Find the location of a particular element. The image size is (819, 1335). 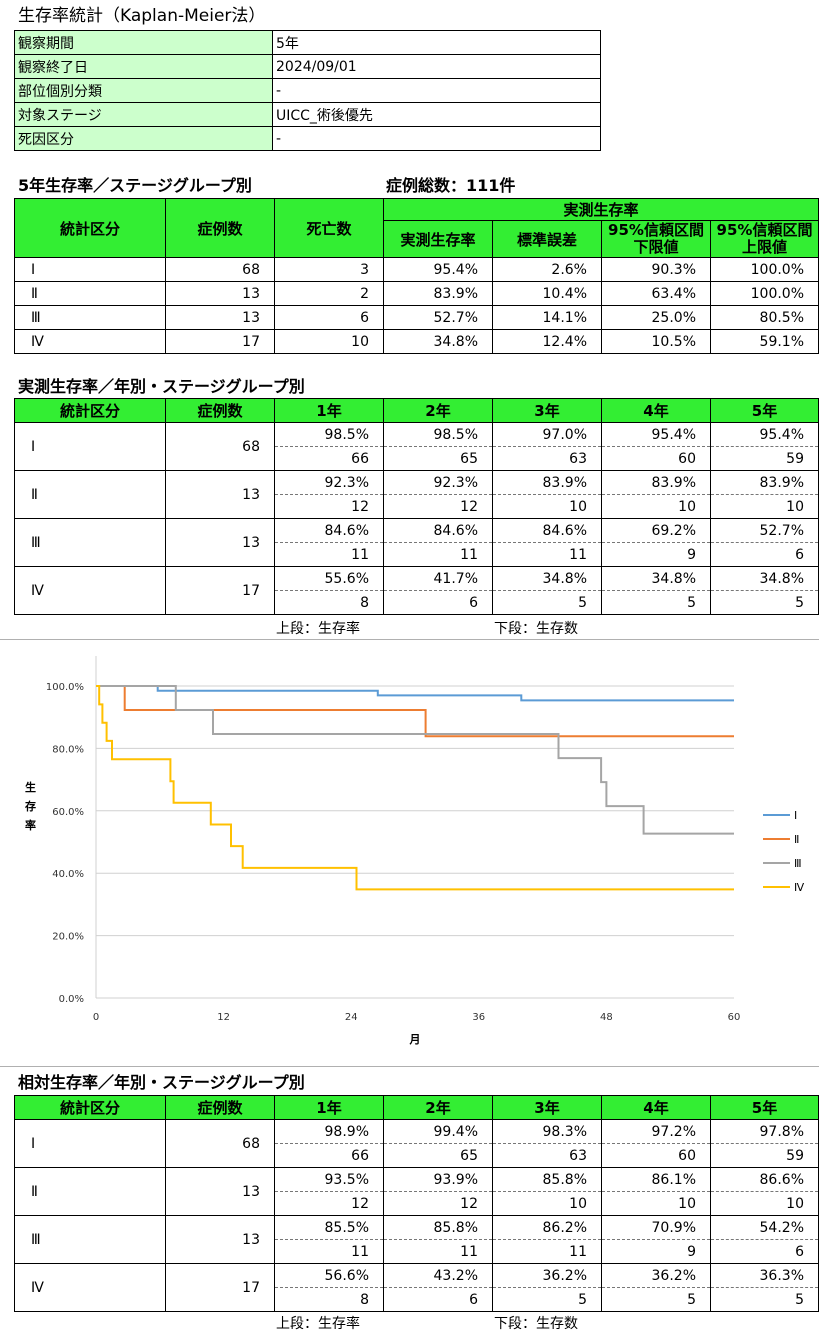

column-header: 2年 is located at coordinates (438, 410).